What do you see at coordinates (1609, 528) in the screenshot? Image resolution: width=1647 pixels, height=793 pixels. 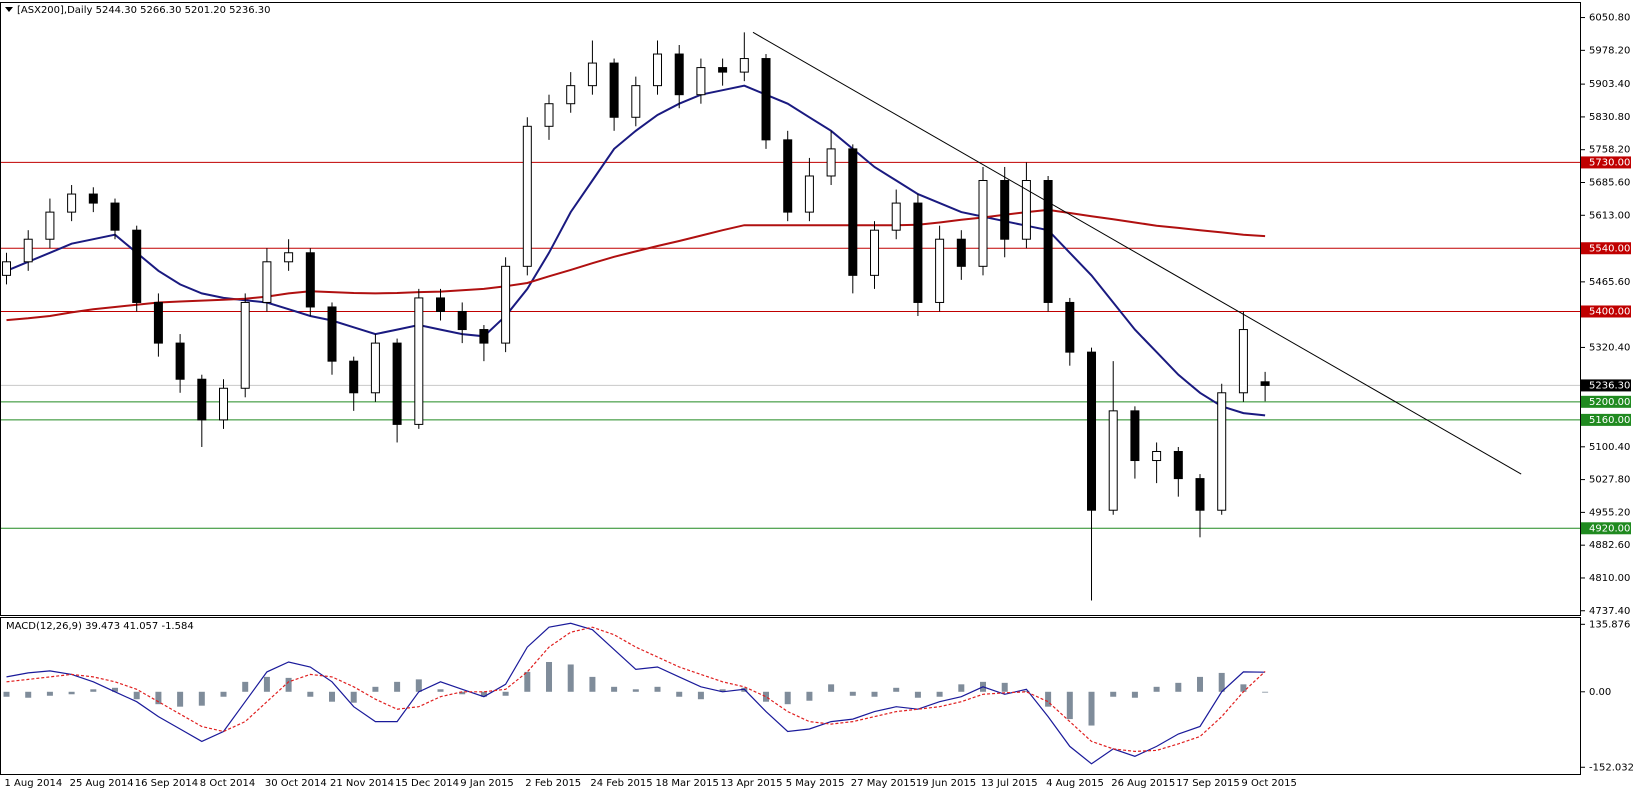 I see `level-label: 4920.00` at bounding box center [1609, 528].